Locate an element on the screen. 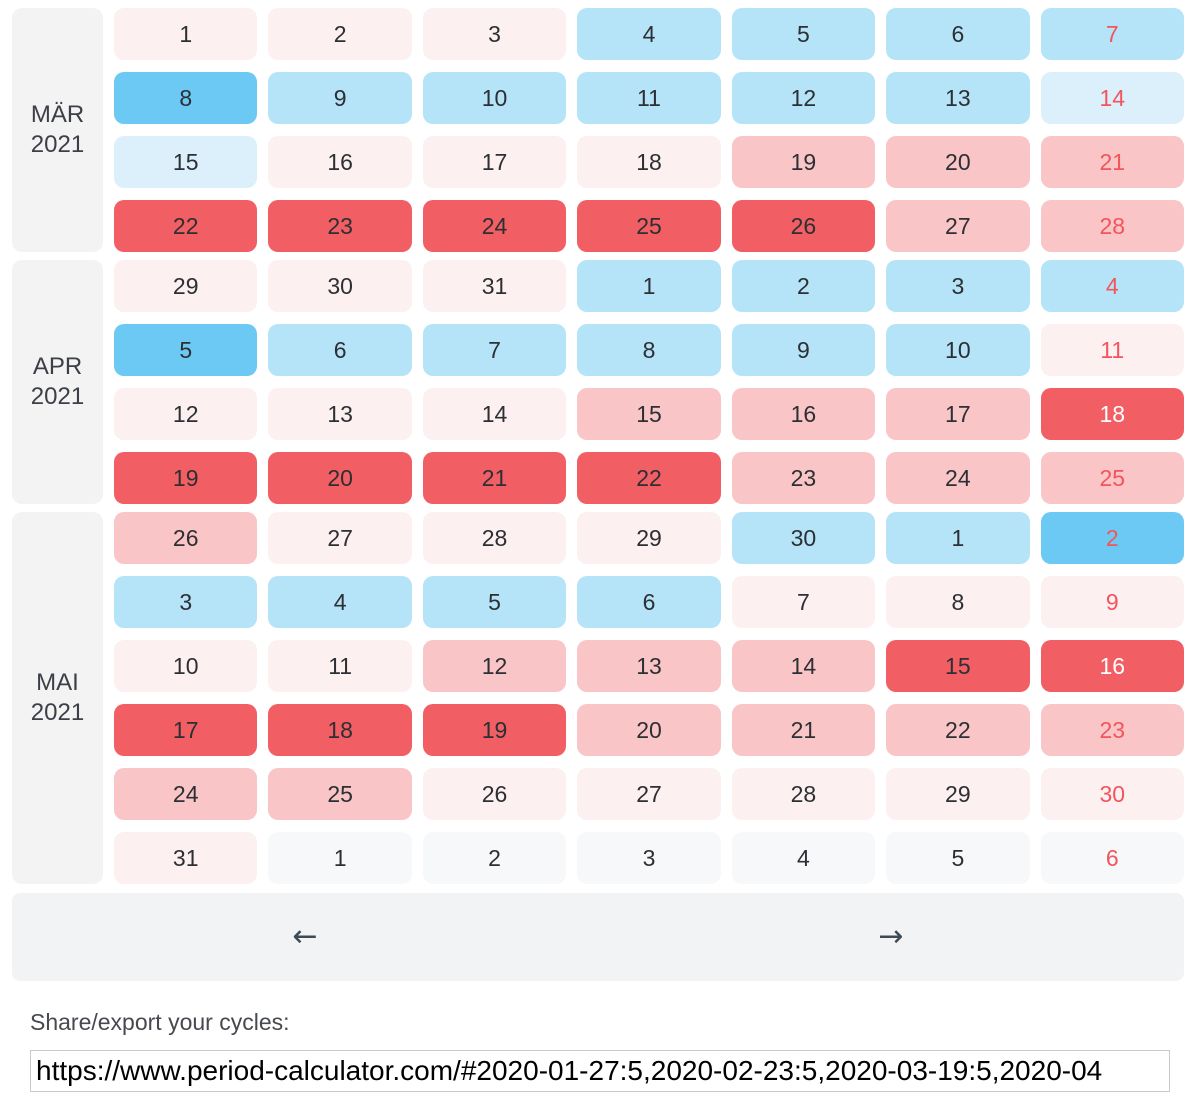  next-month-button: → is located at coordinates (890, 937).